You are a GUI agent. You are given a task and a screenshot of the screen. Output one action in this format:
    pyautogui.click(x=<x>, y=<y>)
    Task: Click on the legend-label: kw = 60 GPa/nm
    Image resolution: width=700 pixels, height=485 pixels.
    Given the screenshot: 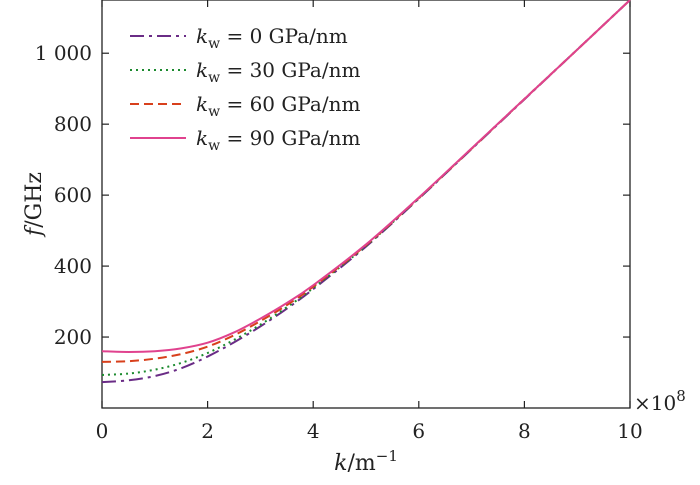 What is the action you would take?
    pyautogui.click(x=278, y=106)
    